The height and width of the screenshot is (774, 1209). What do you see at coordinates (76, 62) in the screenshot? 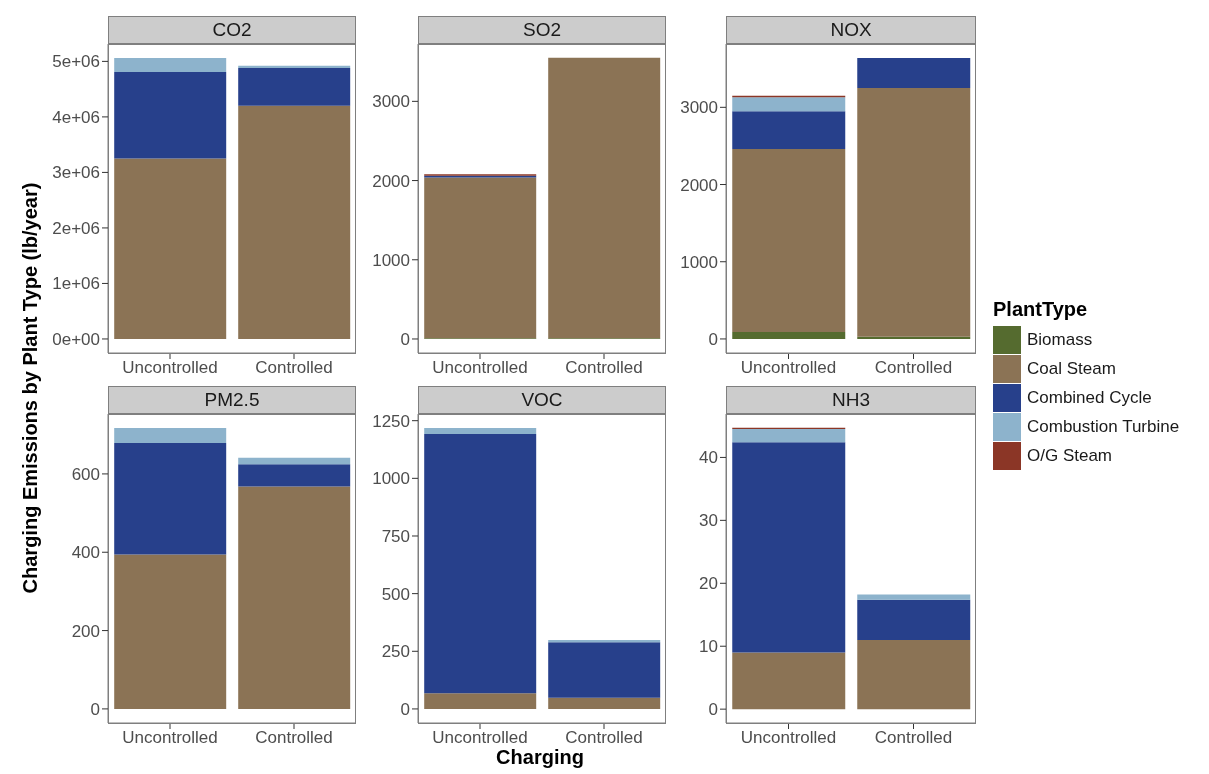
I see `y-tick-label: 5e+06` at bounding box center [76, 62].